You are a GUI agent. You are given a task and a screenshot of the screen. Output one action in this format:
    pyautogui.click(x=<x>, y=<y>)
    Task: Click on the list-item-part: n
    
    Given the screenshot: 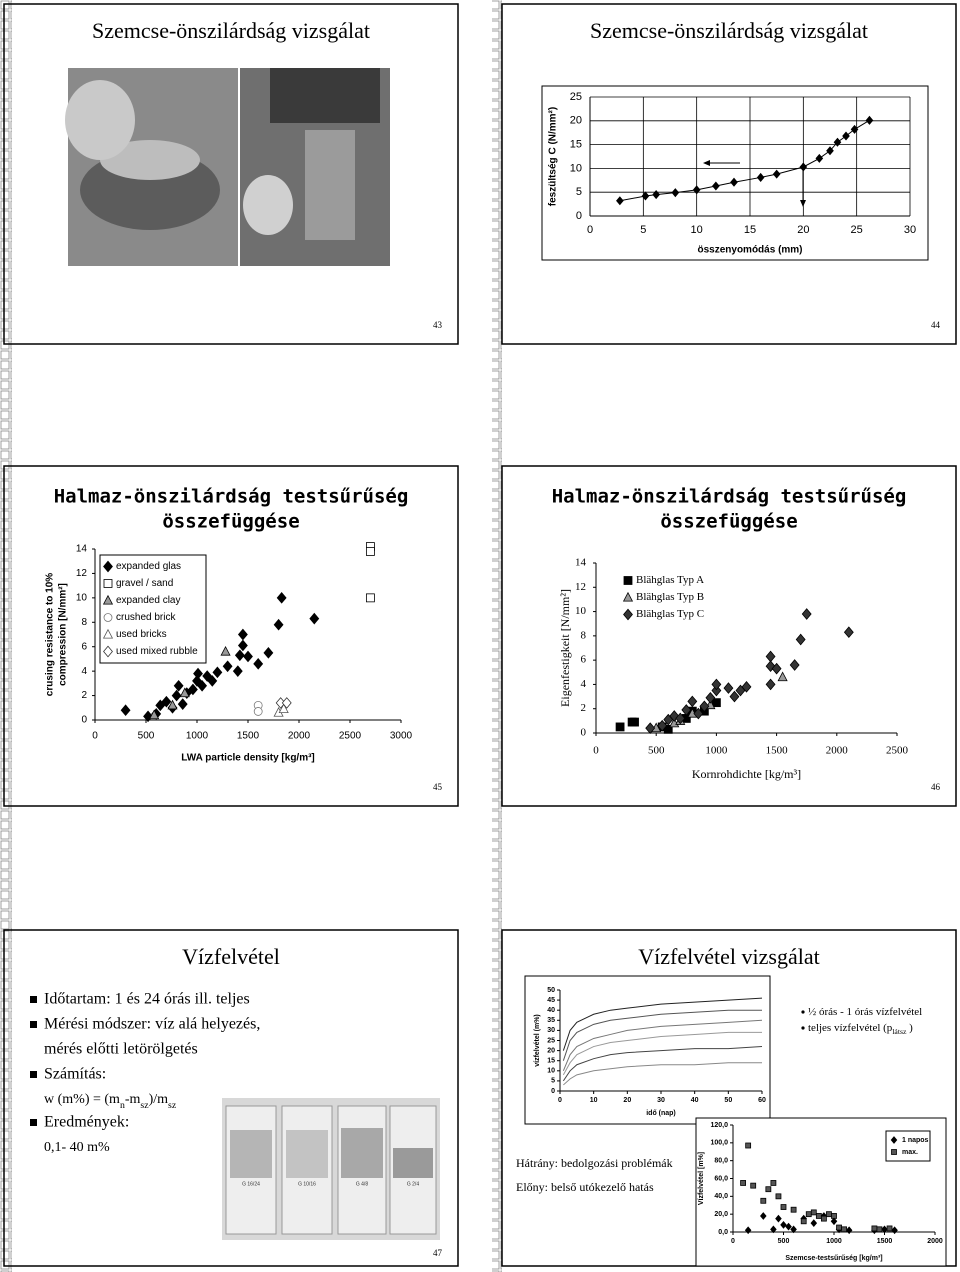 What is the action you would take?
    pyautogui.click(x=122, y=1105)
    